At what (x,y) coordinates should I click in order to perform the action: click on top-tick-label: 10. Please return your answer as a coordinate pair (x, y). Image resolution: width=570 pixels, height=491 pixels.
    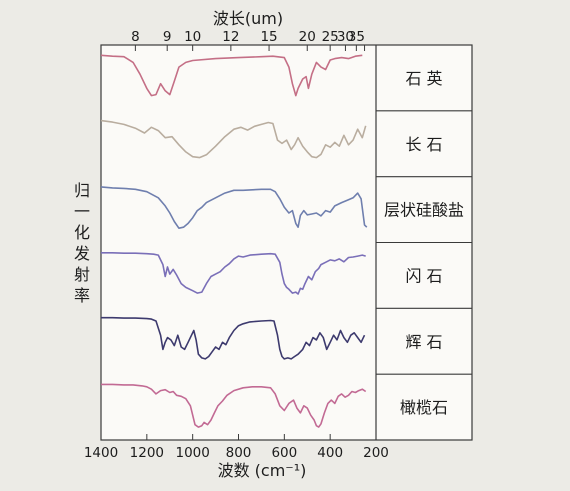
    Looking at the image, I should click on (192, 37).